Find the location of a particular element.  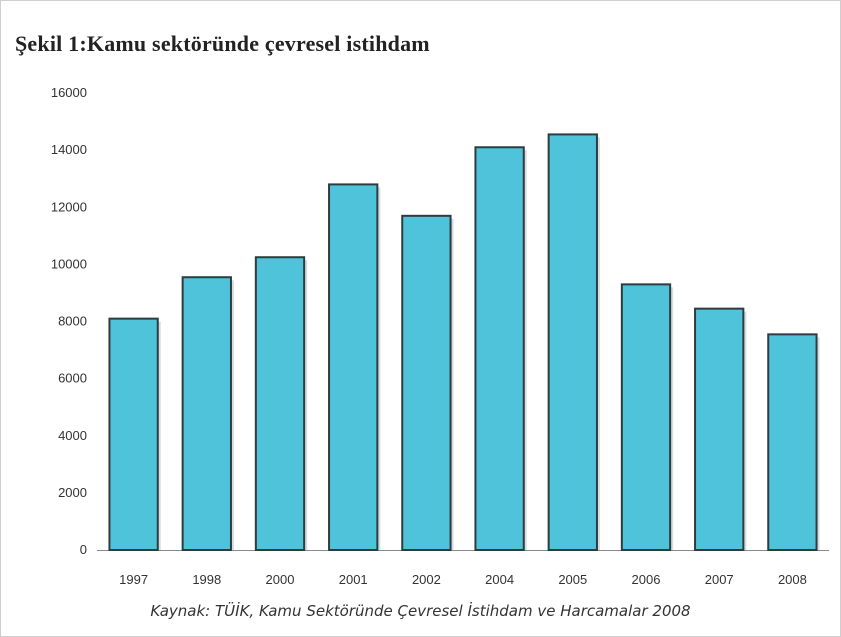

bar-2001 is located at coordinates (353, 367).